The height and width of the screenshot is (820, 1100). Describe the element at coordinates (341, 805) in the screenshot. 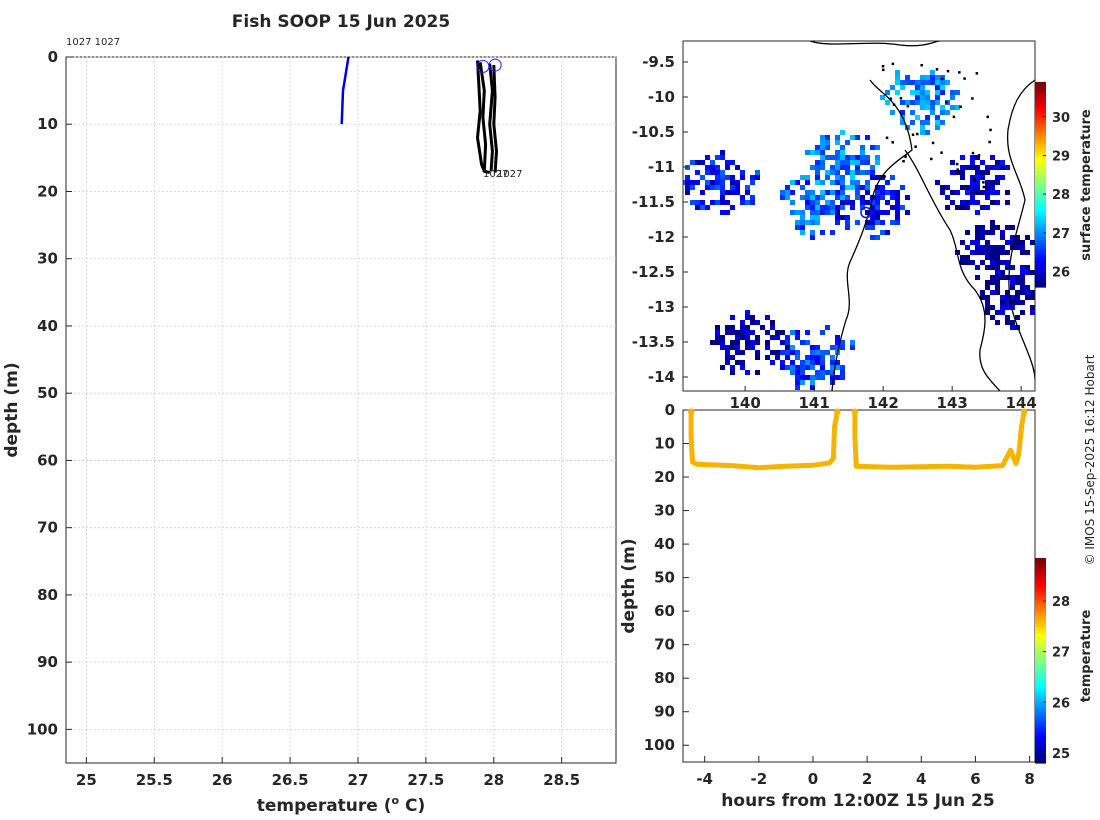

I see `profile-x-axis-label: temperature (o C)` at that location.